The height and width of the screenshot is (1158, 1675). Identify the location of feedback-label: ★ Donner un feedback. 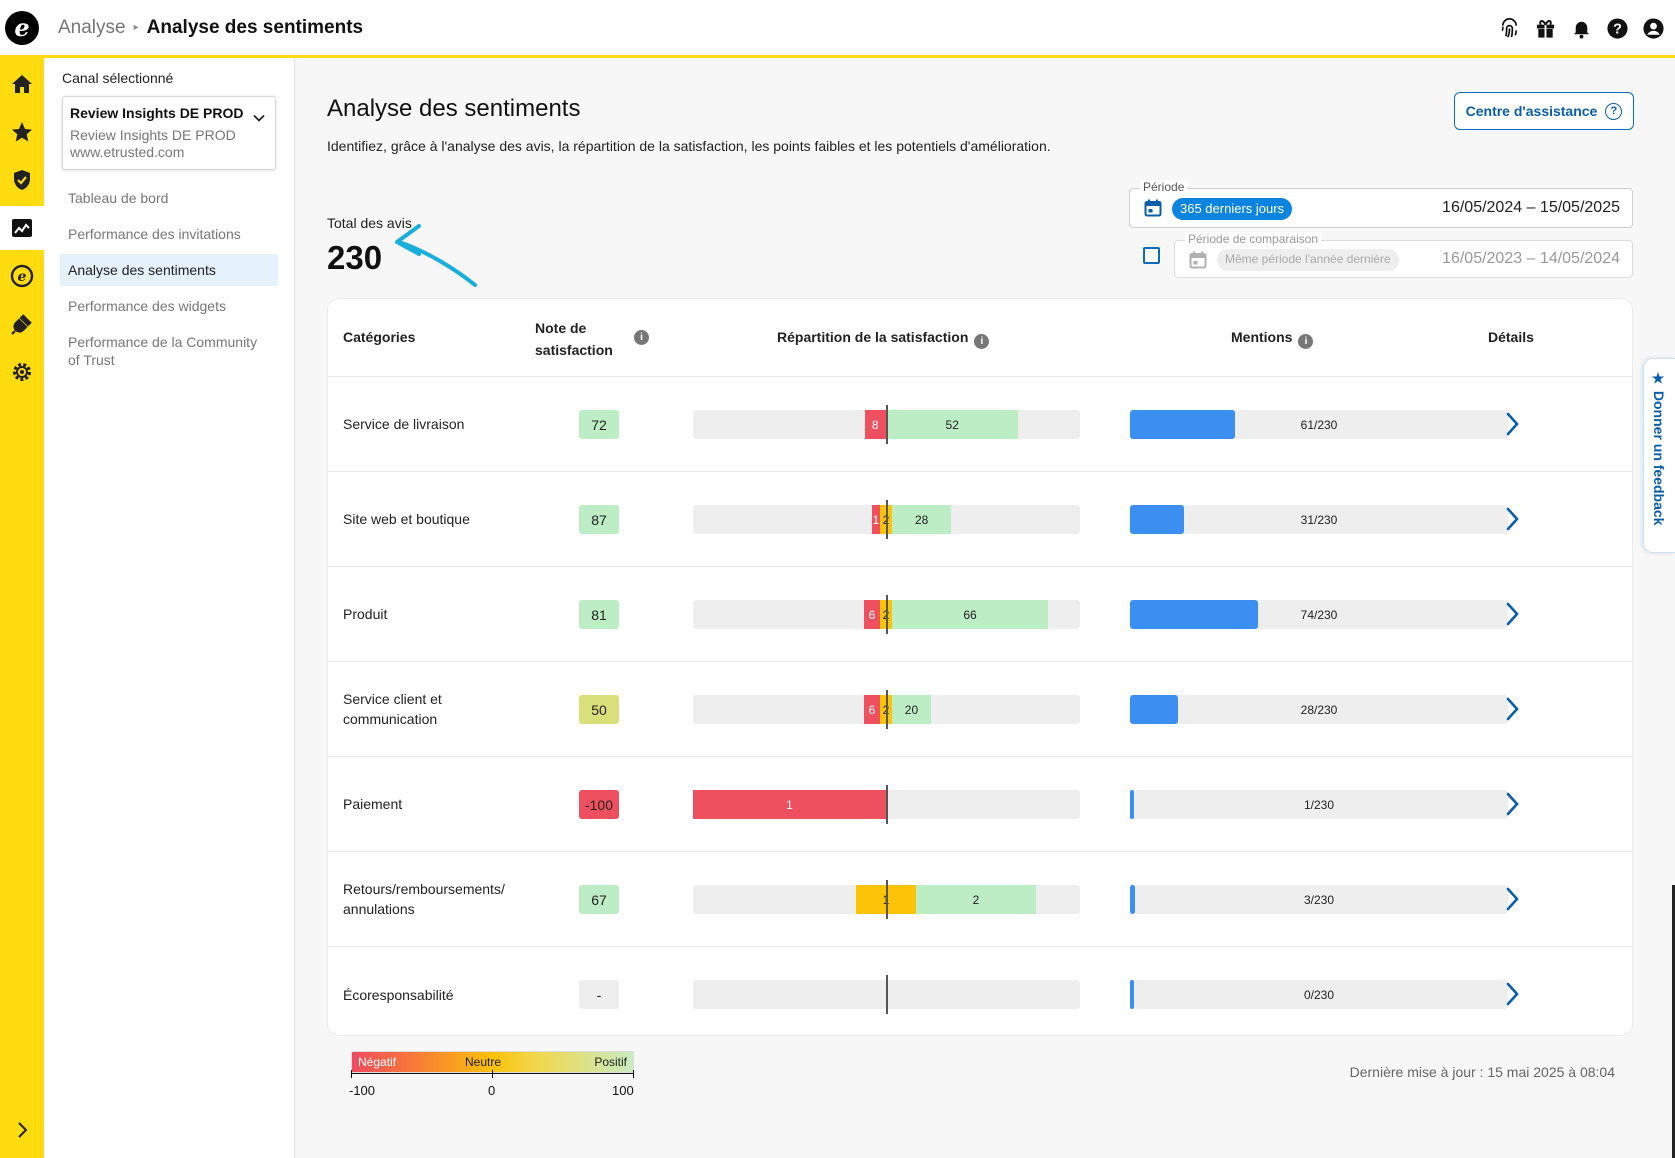
(1659, 448).